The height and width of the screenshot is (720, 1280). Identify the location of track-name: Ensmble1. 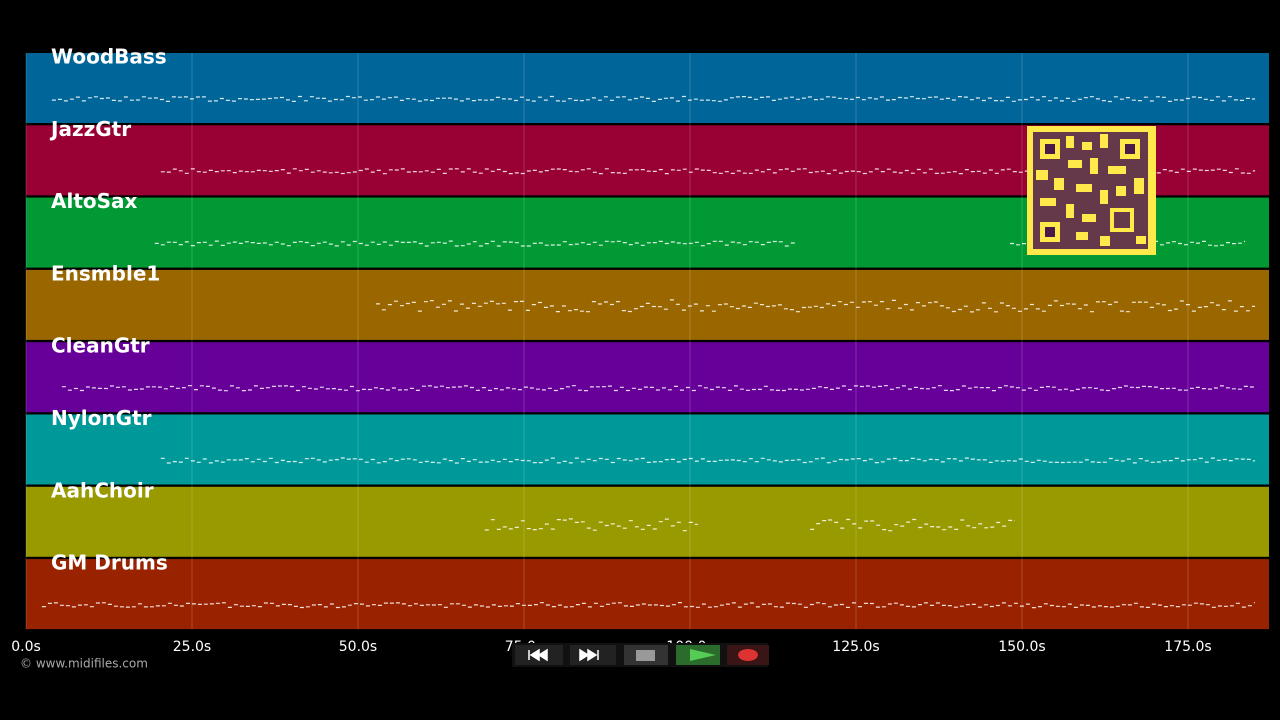
(105, 273).